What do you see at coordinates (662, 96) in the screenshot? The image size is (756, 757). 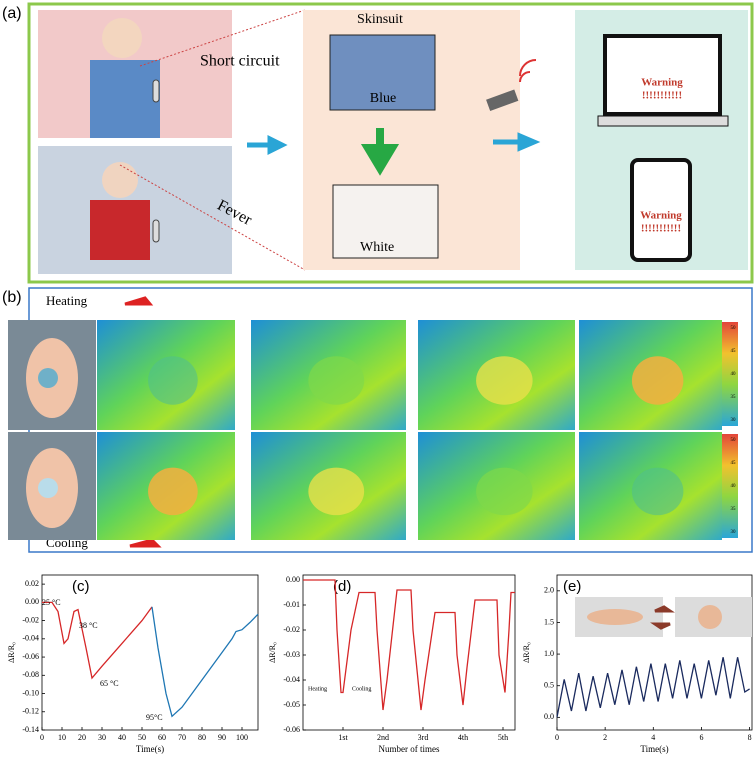 I see `warning-marks: !!!!!!!!!!!` at bounding box center [662, 96].